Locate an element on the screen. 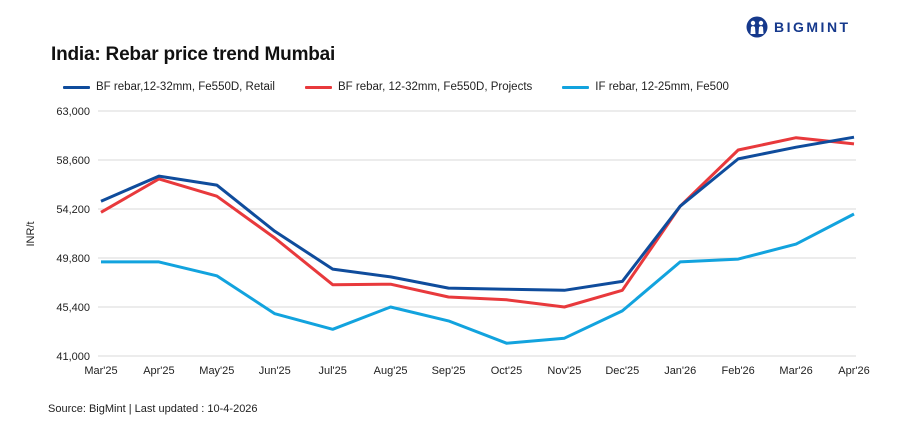 This screenshot has width=907, height=432. y-tick-label: 63,000 is located at coordinates (73, 112).